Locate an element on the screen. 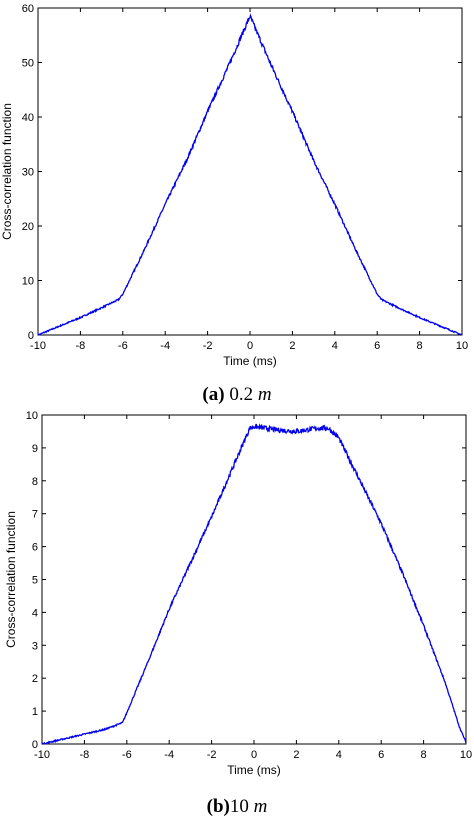  caption-b-unit: m is located at coordinates (261, 806).